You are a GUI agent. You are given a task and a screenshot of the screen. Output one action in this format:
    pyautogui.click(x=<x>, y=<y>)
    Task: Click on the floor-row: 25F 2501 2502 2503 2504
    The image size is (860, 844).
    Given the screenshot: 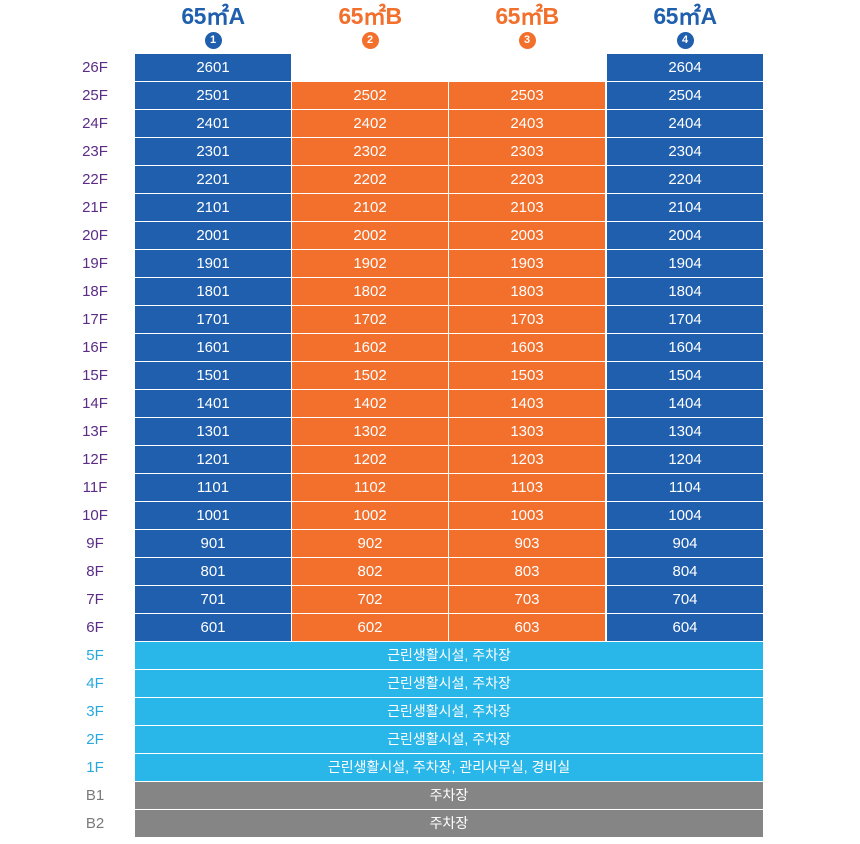 What is the action you would take?
    pyautogui.click(x=430, y=95)
    